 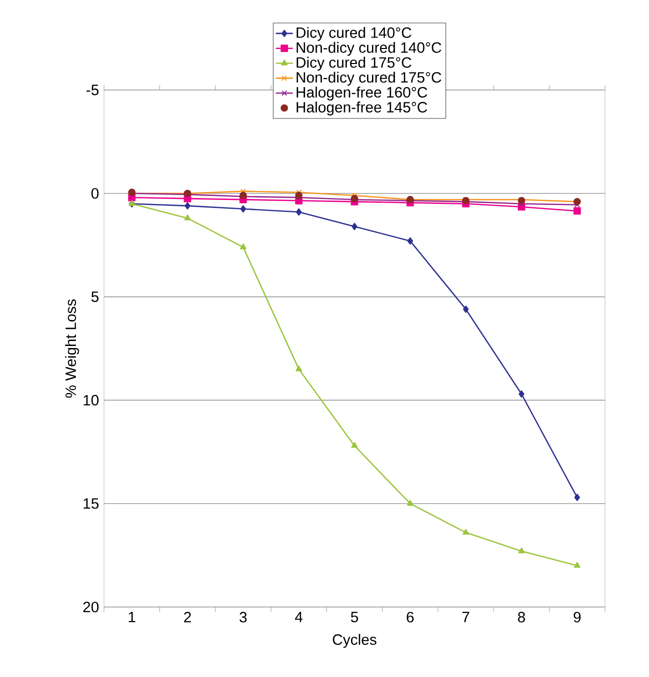 What do you see at coordinates (362, 109) in the screenshot?
I see `legend-label: Halogen-free 145°C` at bounding box center [362, 109].